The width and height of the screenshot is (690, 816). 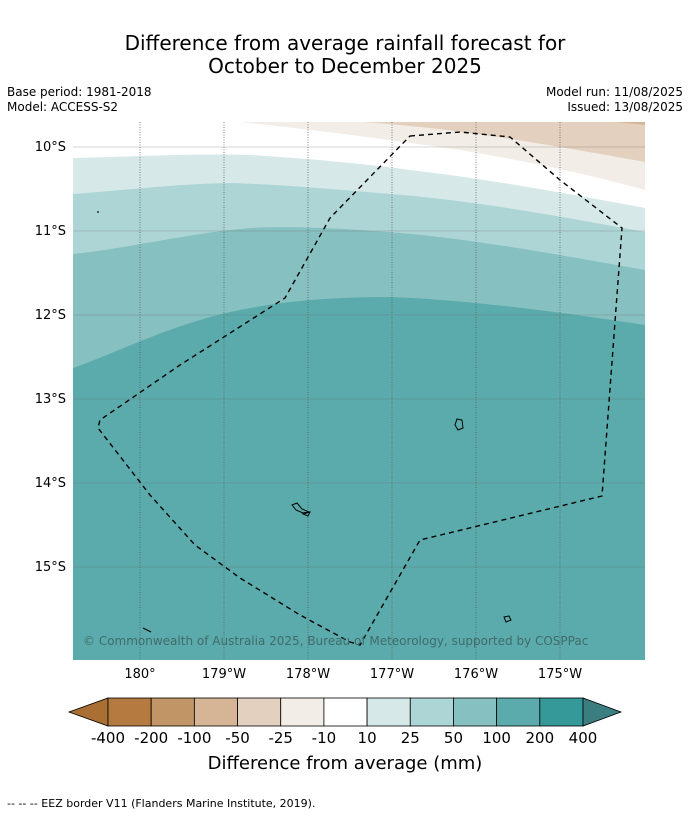 What do you see at coordinates (560, 674) in the screenshot?
I see `lon-label: 175°W` at bounding box center [560, 674].